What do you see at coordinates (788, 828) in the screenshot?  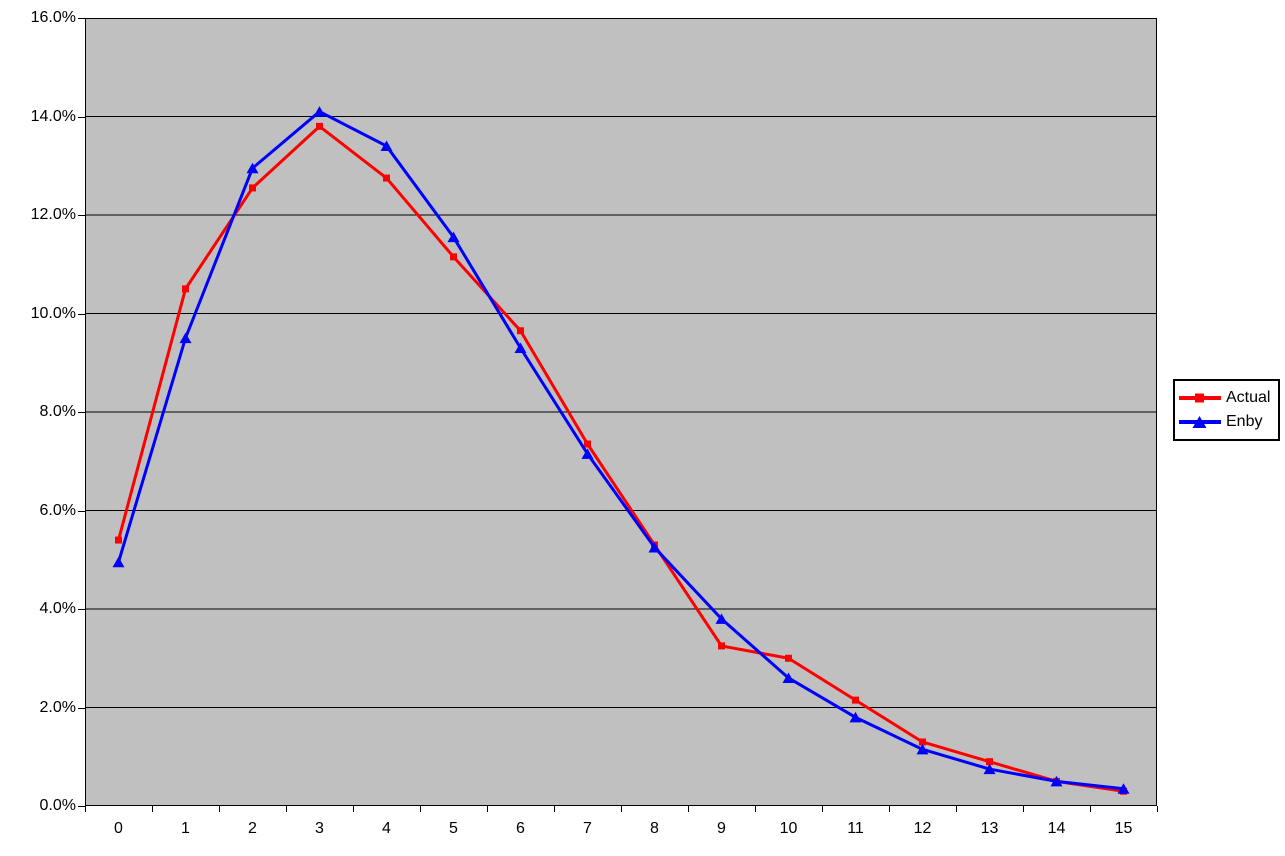 I see `x-axis-label: 10` at bounding box center [788, 828].